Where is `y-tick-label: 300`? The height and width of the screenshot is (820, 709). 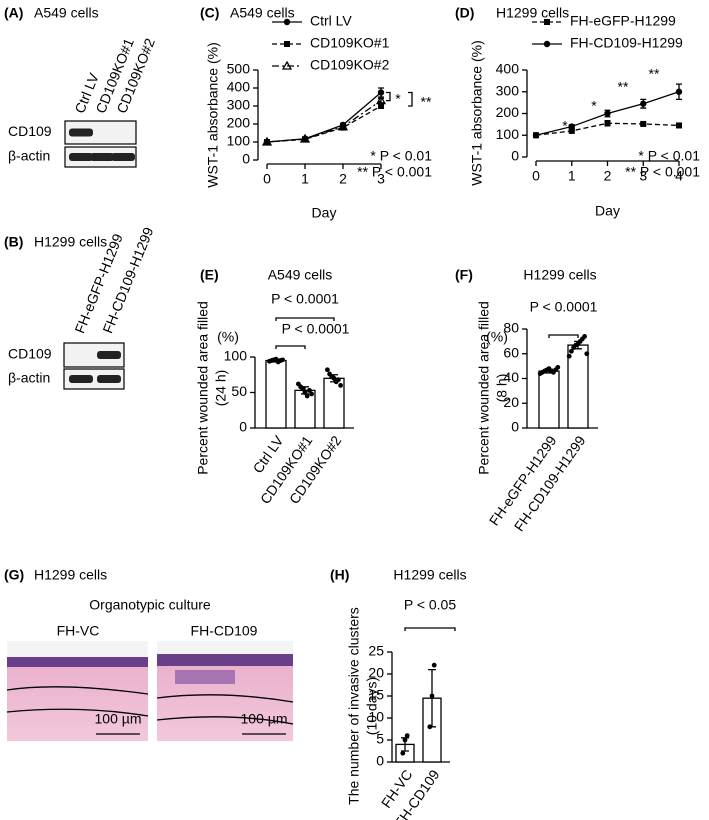
y-tick-label: 300 is located at coordinates (508, 90).